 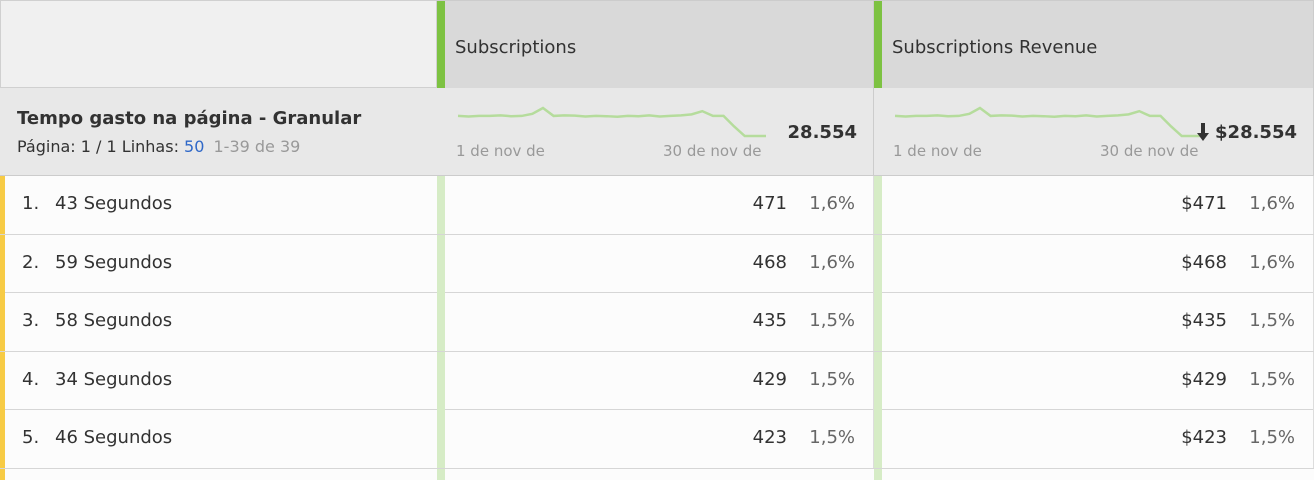 What do you see at coordinates (114, 262) in the screenshot?
I see `row-label: 59 Segundos` at bounding box center [114, 262].